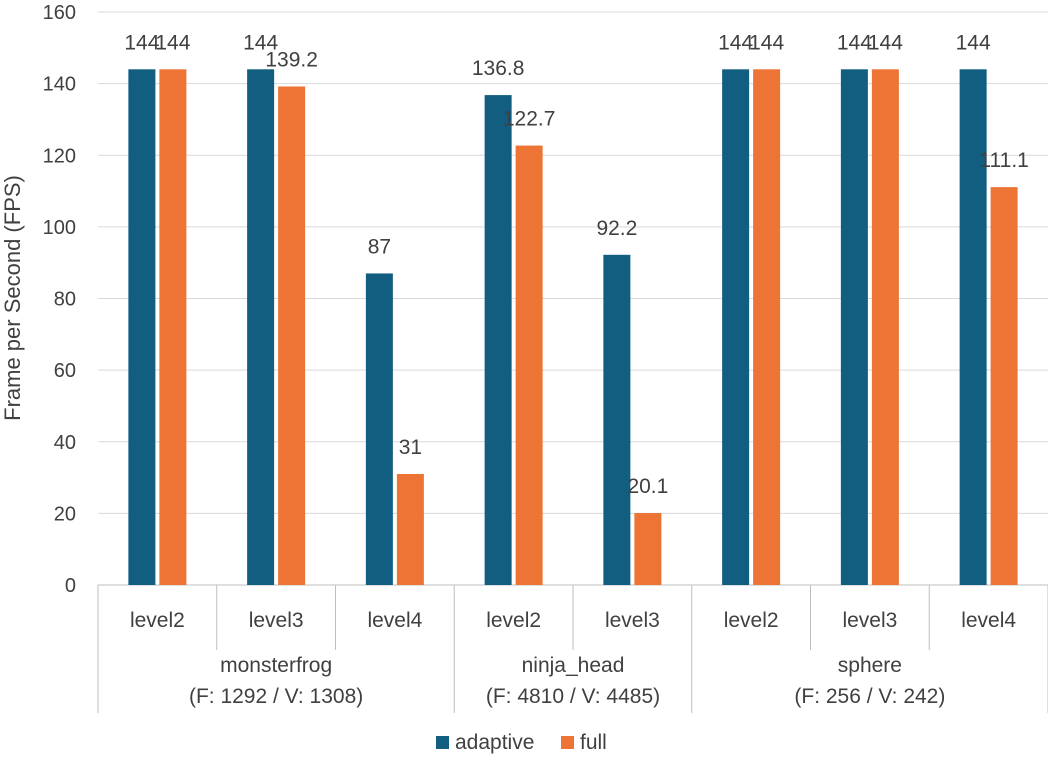  I want to click on y-tick-label: 20, so click(65, 514).